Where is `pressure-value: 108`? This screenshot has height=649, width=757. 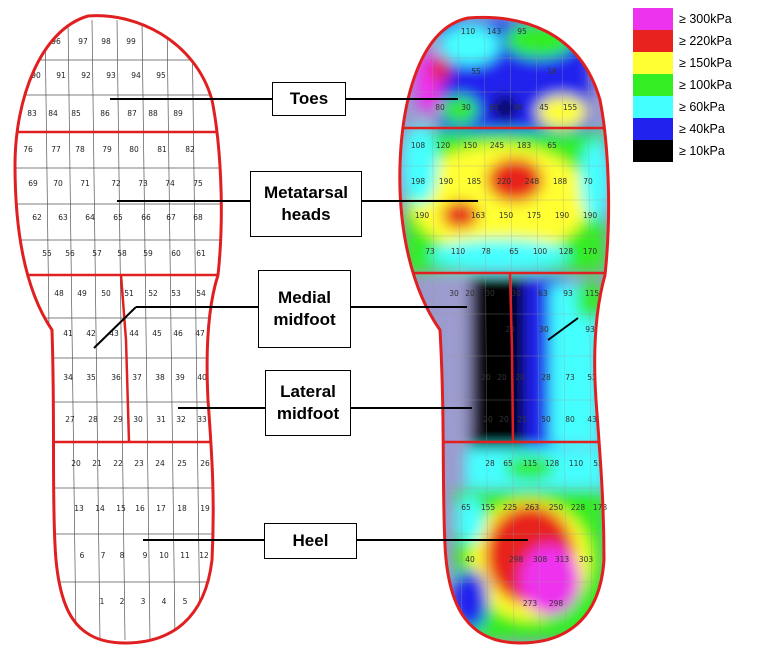
pressure-value: 108 is located at coordinates (418, 145).